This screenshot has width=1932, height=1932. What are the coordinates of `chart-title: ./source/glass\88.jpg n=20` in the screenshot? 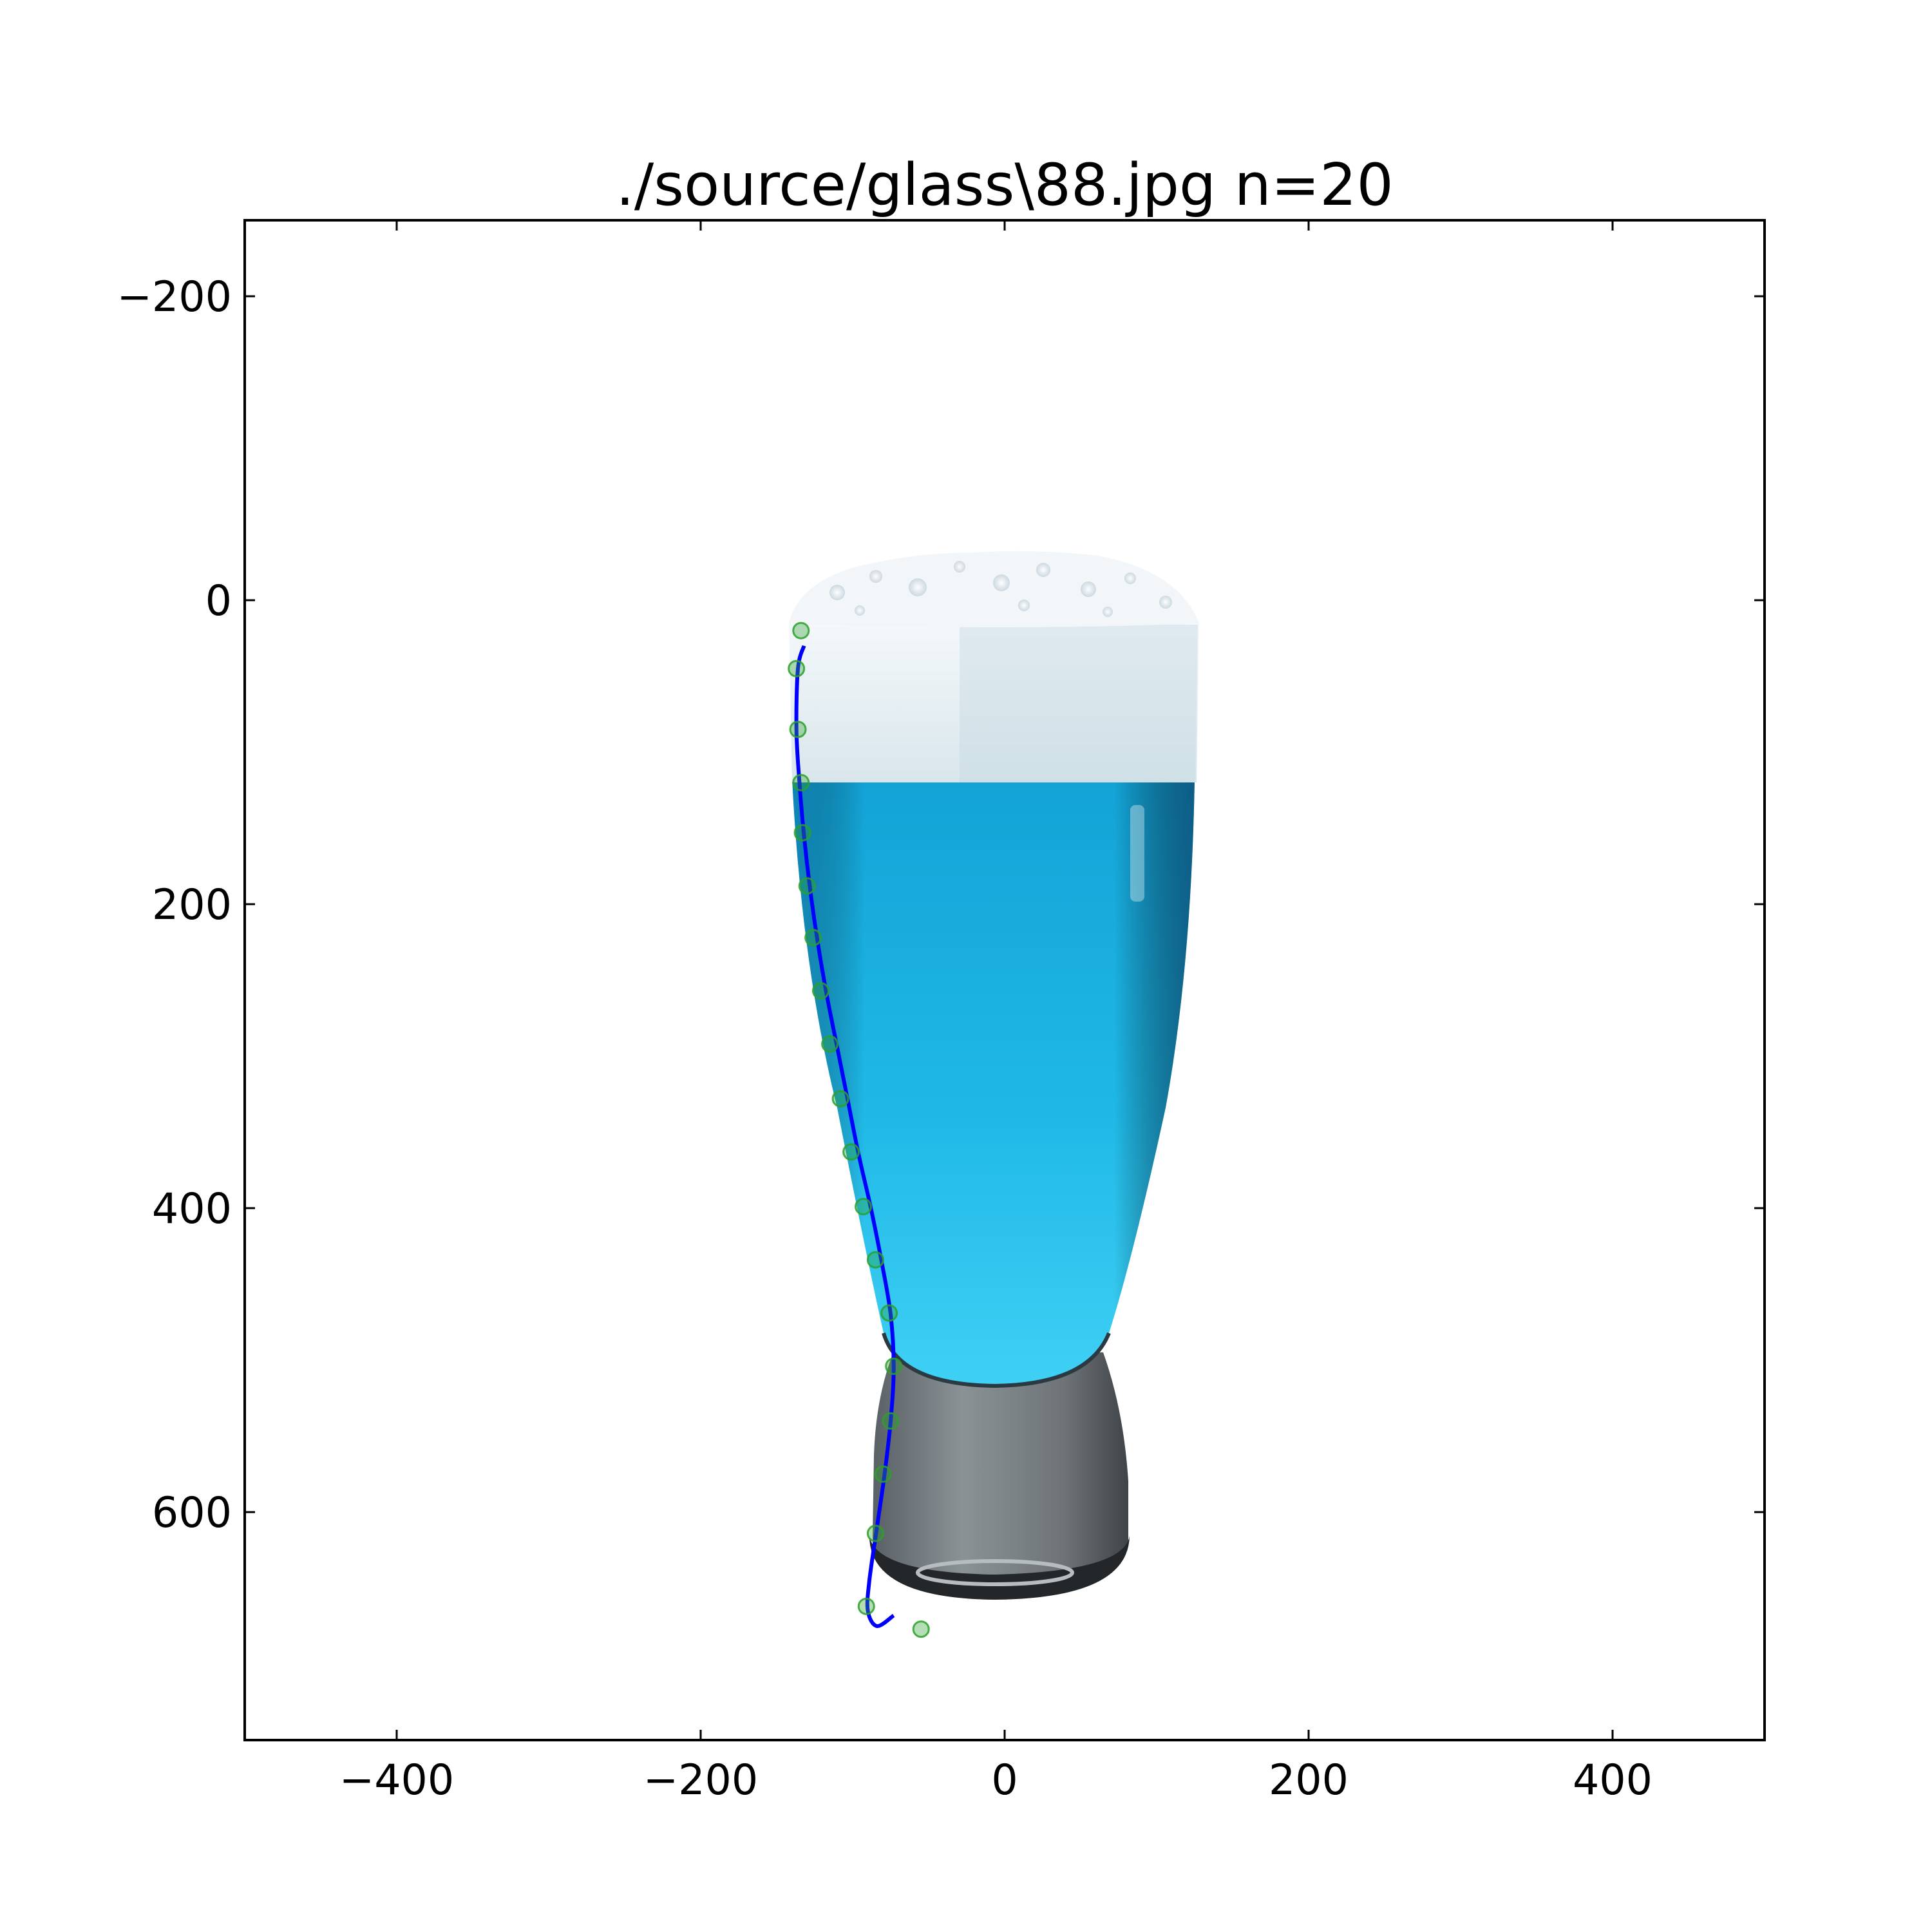 It's located at (1005, 185).